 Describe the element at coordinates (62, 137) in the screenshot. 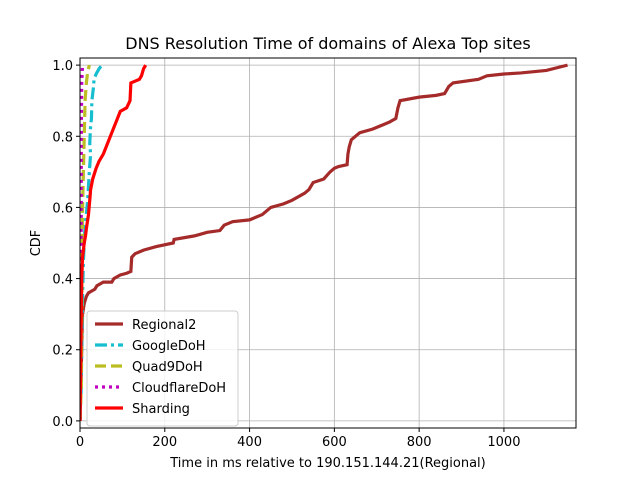

I see `y-tick-label: 0.8` at that location.